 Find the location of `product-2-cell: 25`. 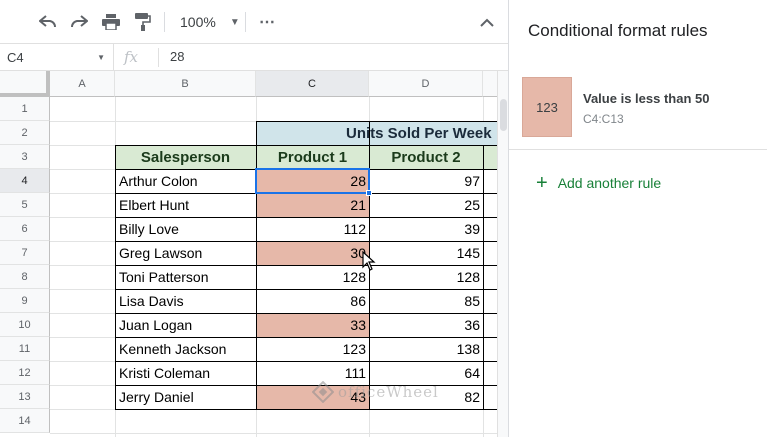

product-2-cell: 25 is located at coordinates (472, 205).